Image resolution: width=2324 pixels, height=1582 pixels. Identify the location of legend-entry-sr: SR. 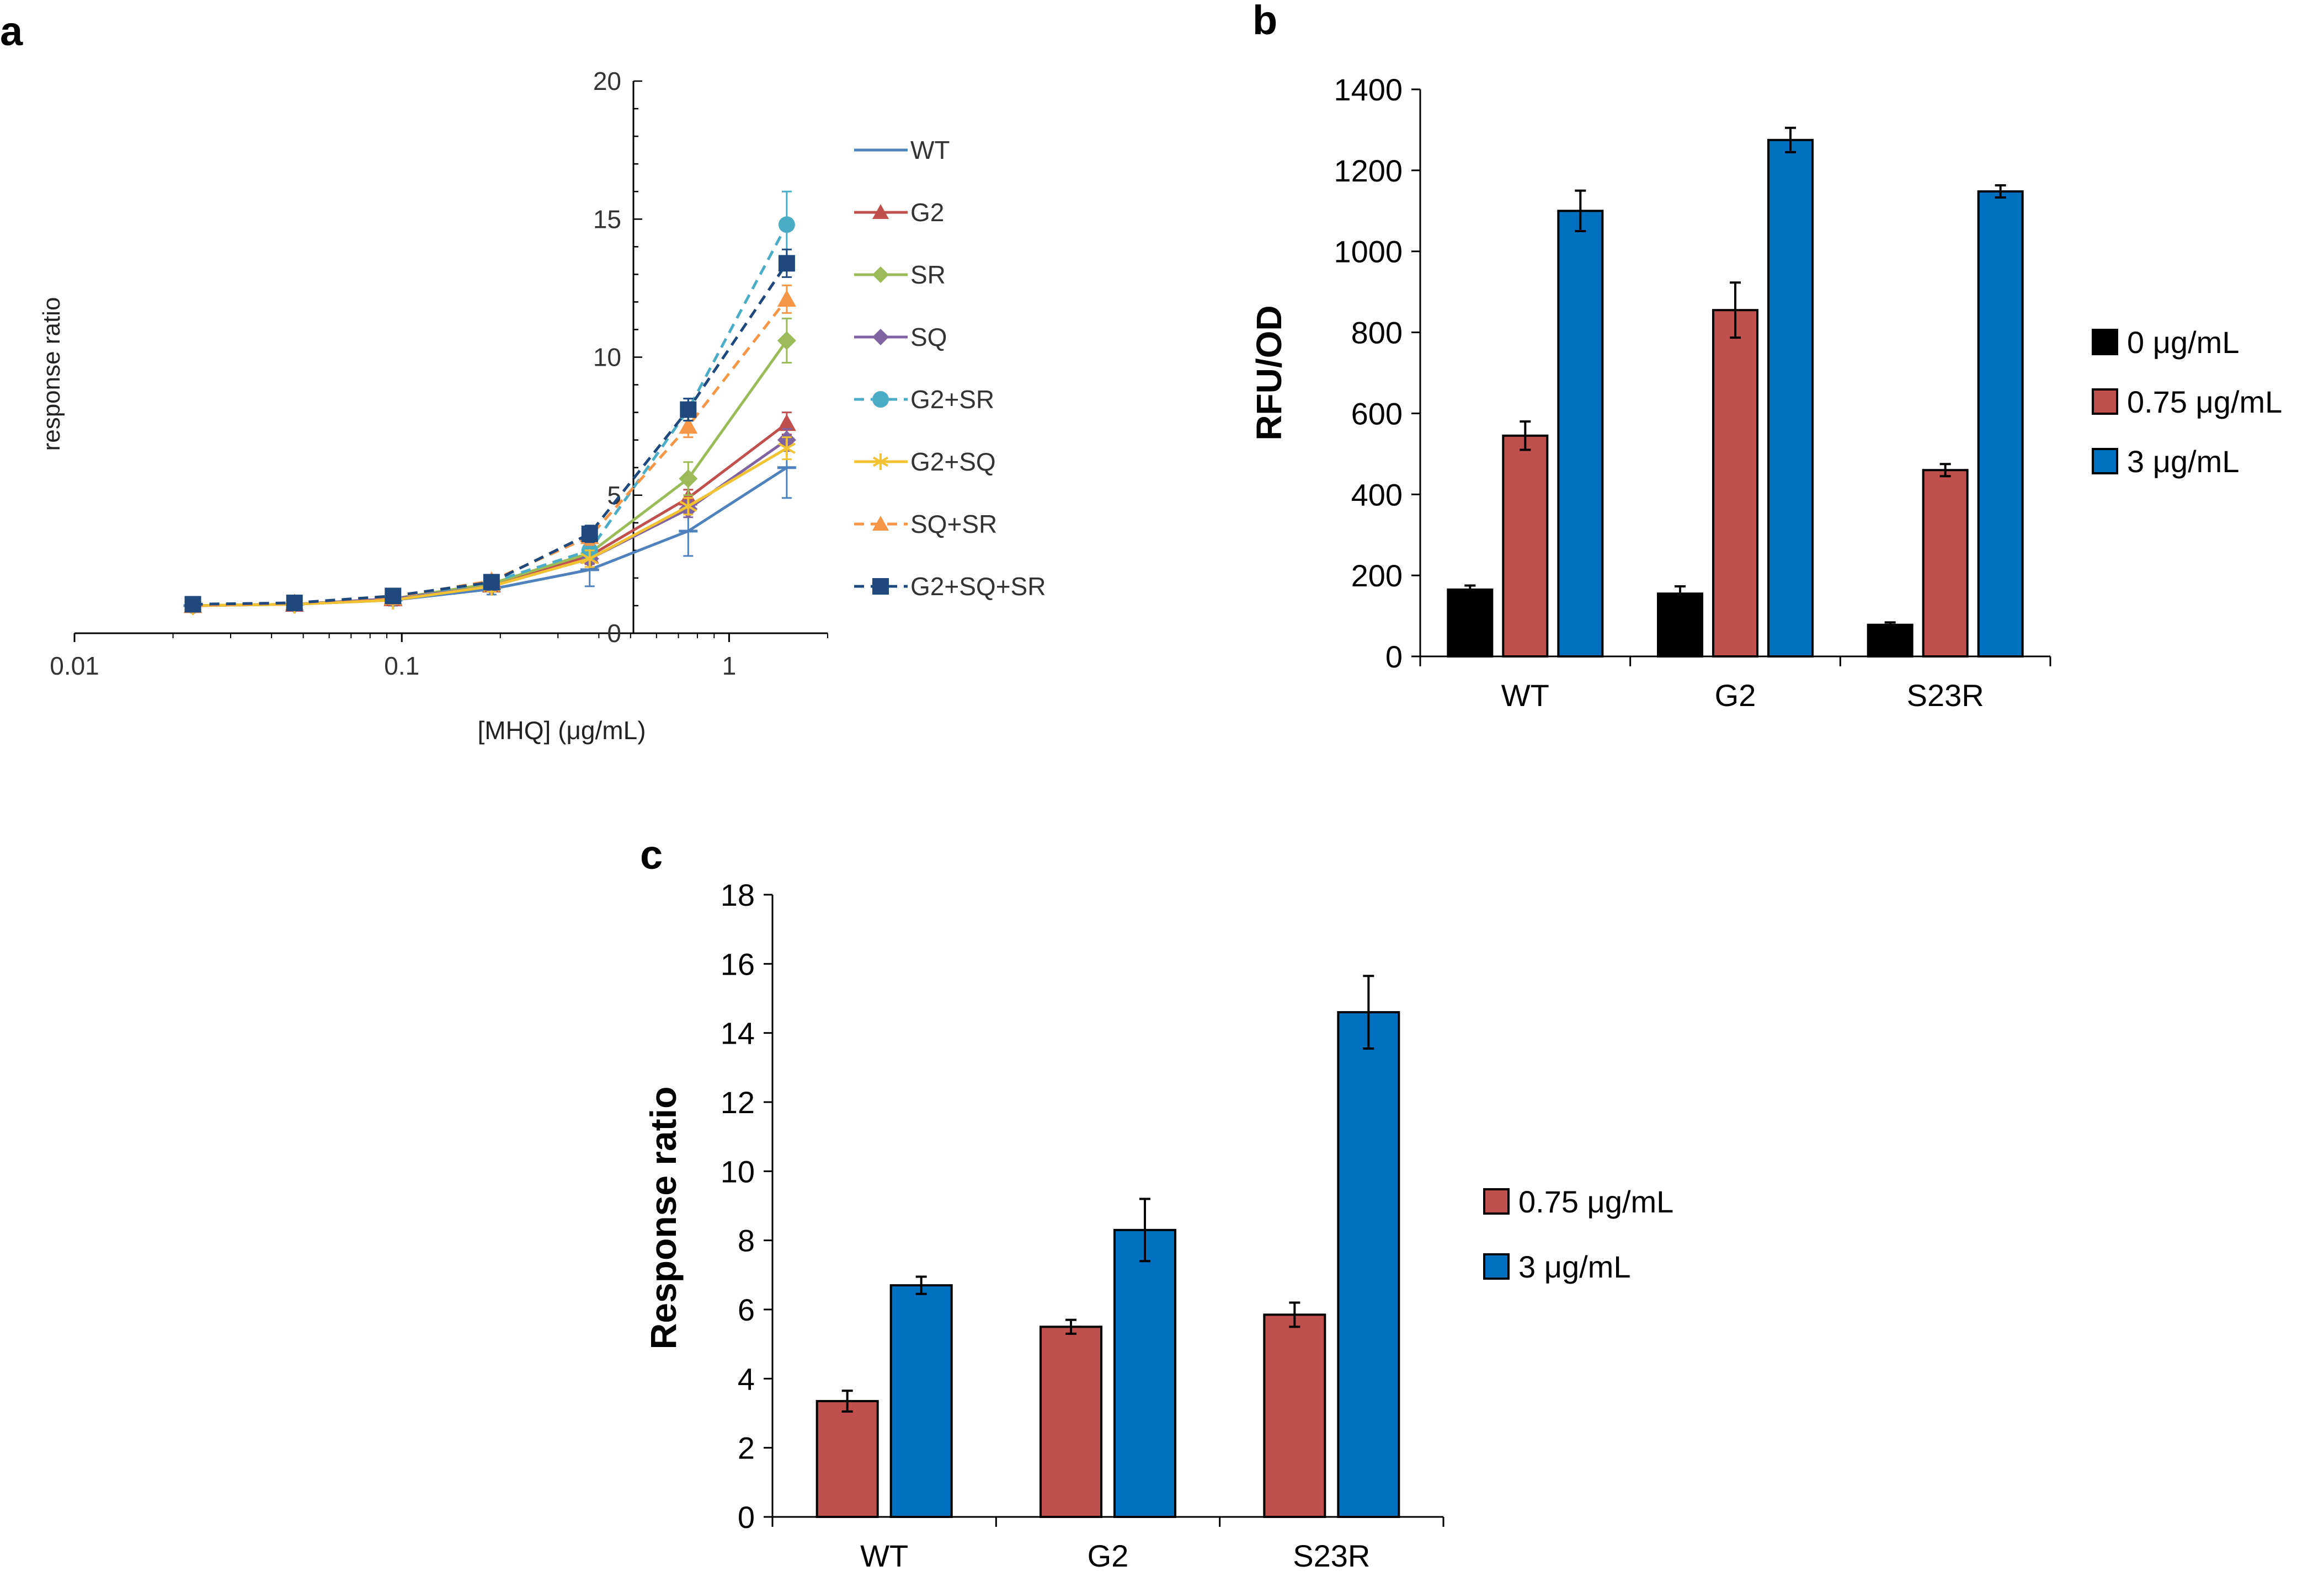
(900, 274).